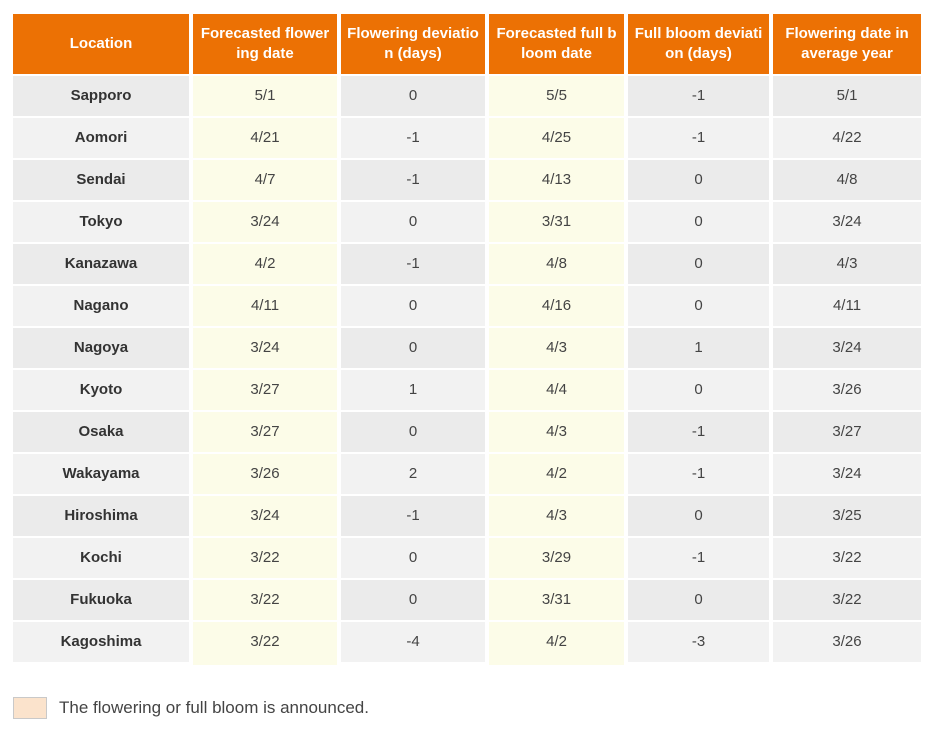 Image resolution: width=930 pixels, height=738 pixels. I want to click on cell-forecasted-full-bloom-date: 4/4, so click(556, 390).